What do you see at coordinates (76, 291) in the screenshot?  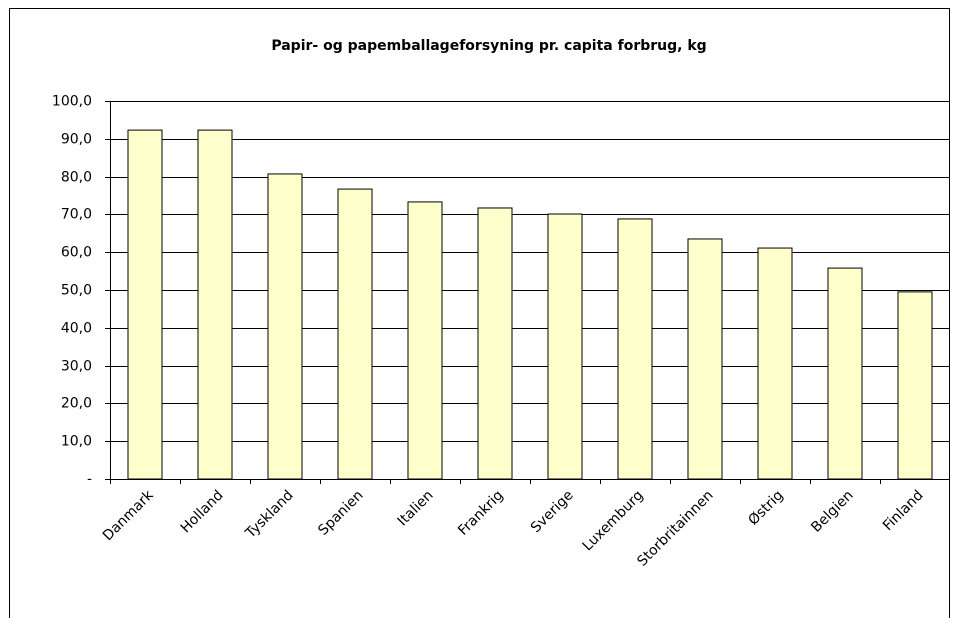 I see `y-tick-label: 50,0` at bounding box center [76, 291].